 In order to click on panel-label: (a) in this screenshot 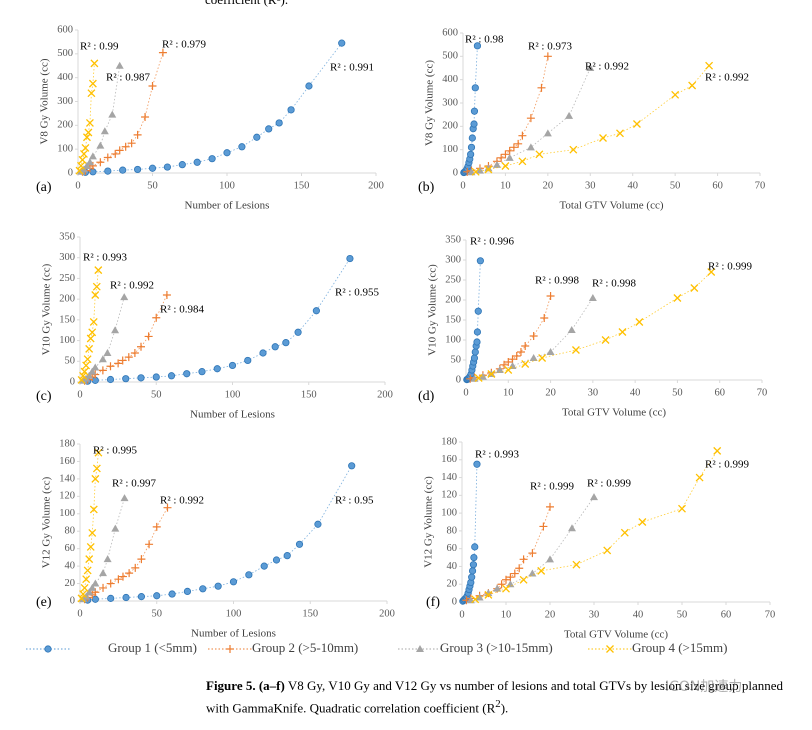, I will do `click(44, 187)`.